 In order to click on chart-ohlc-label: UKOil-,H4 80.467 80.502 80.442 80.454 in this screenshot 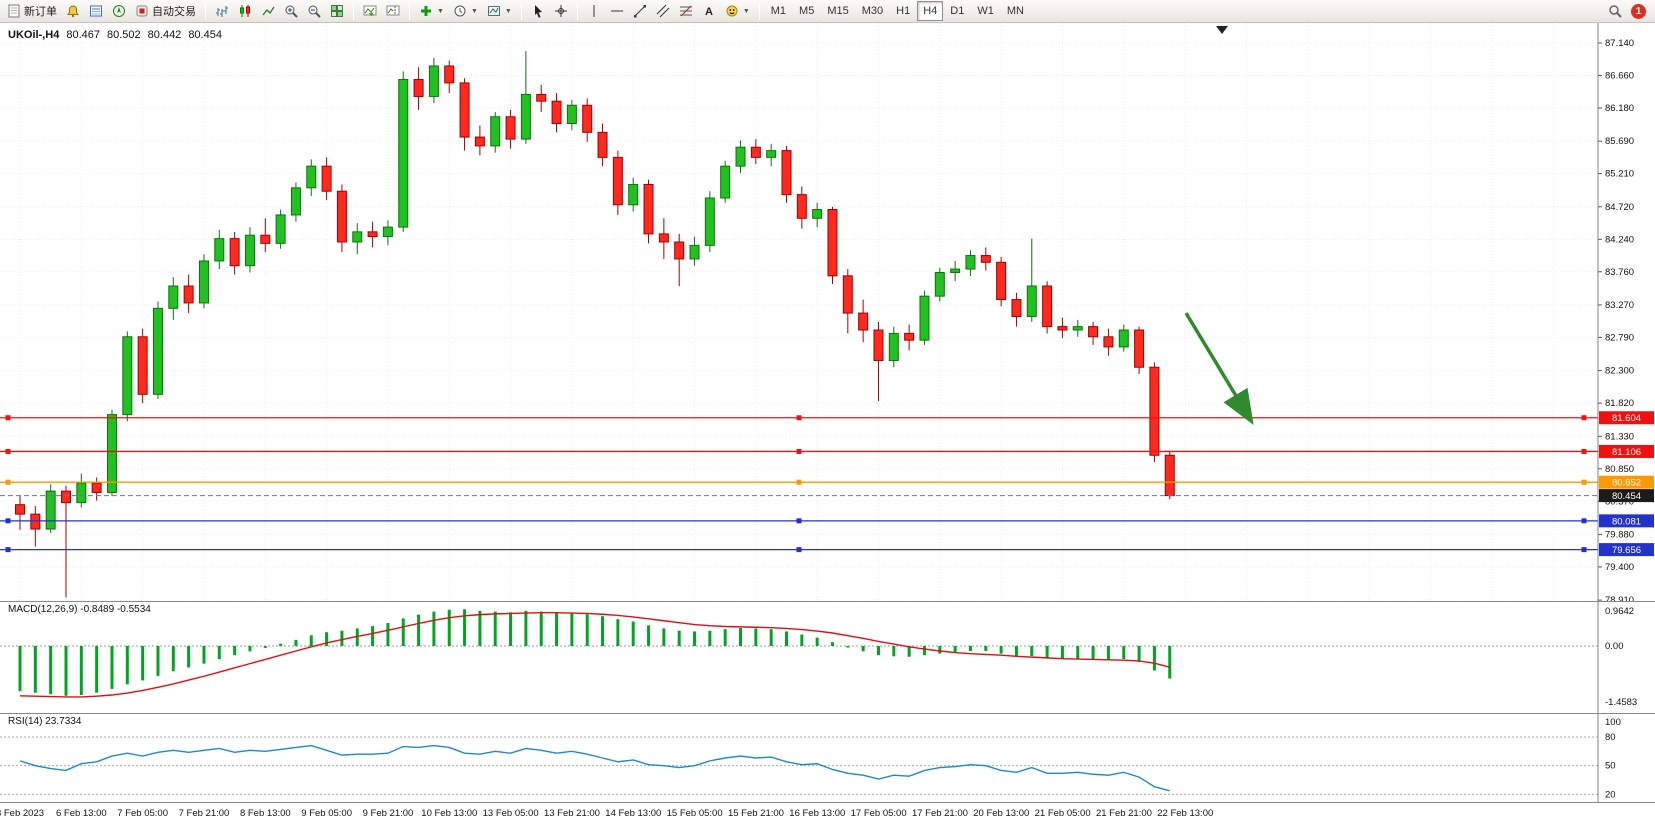, I will do `click(115, 35)`.